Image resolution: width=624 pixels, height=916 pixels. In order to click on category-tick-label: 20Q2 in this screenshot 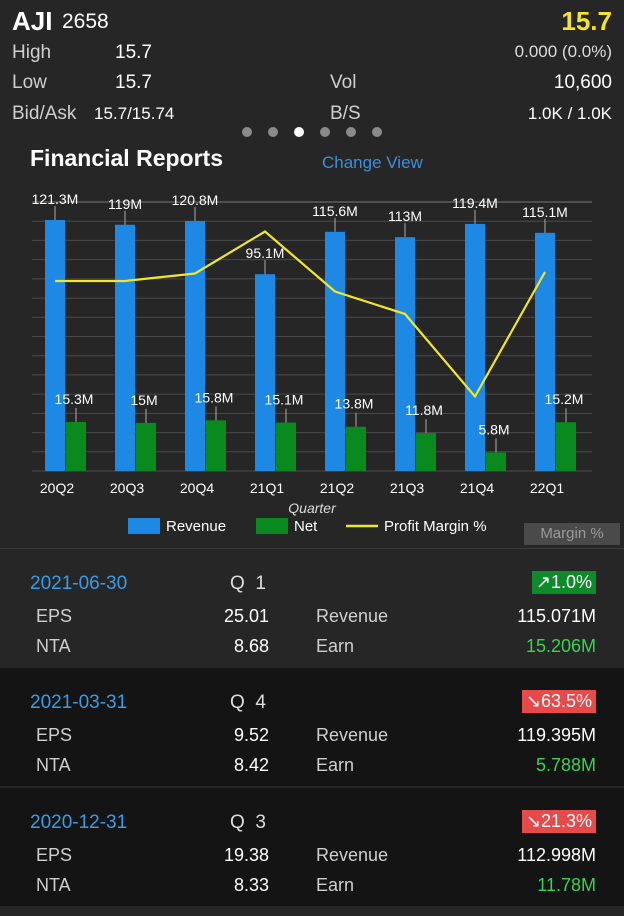, I will do `click(57, 488)`.